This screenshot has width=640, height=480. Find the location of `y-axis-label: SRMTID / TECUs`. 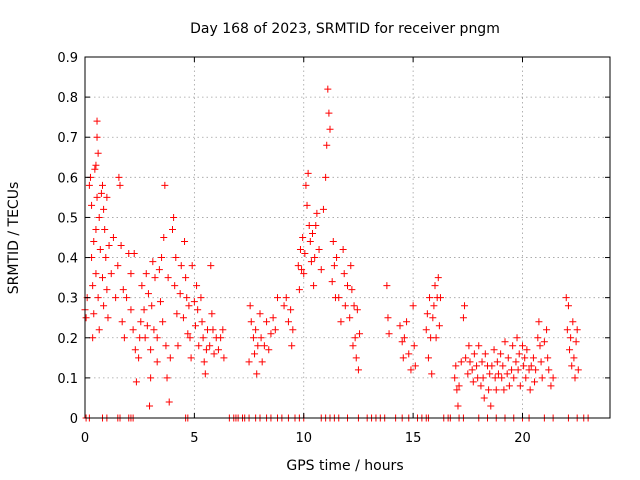

y-axis-label: SRMTID / TECUs is located at coordinates (14, 238).